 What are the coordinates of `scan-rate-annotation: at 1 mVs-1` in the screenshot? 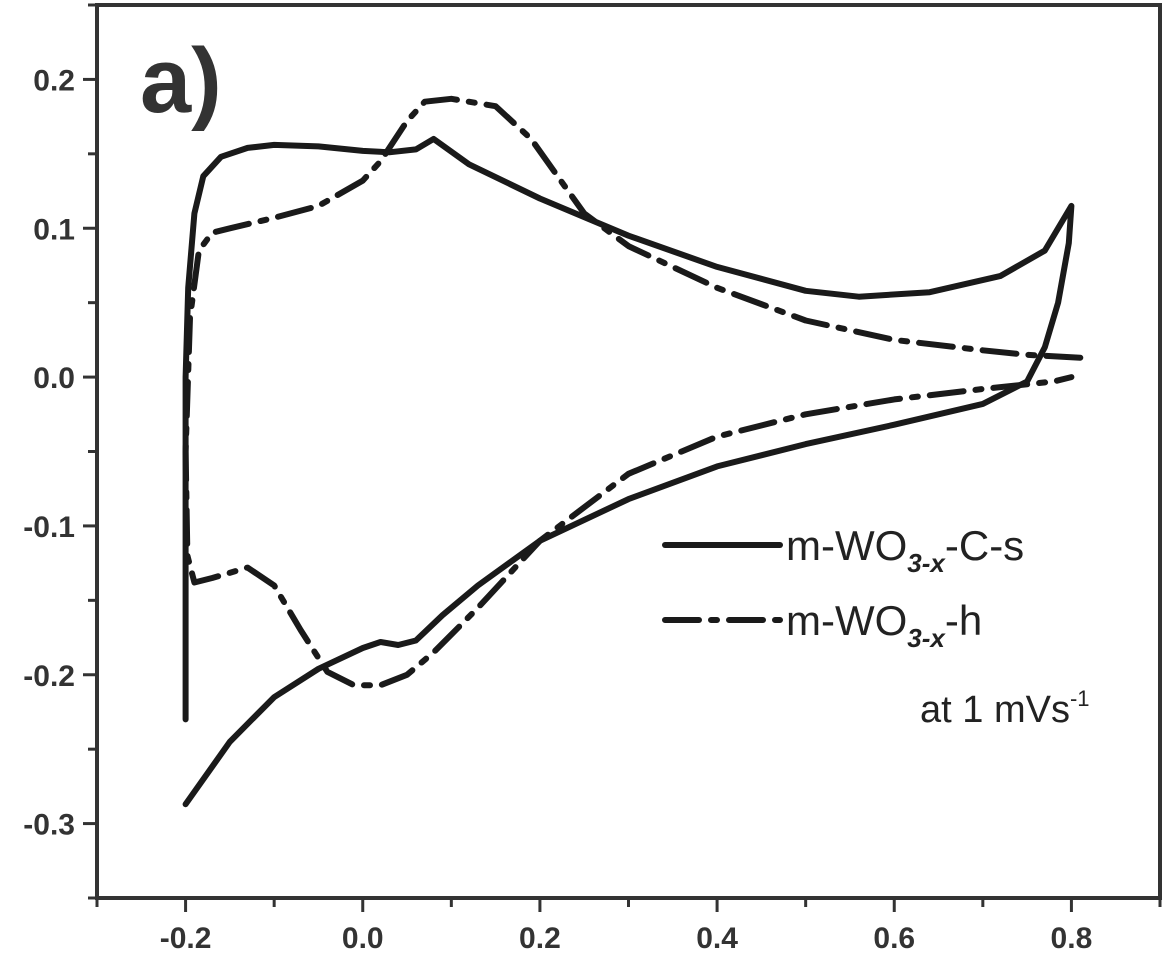 It's located at (1005, 708).